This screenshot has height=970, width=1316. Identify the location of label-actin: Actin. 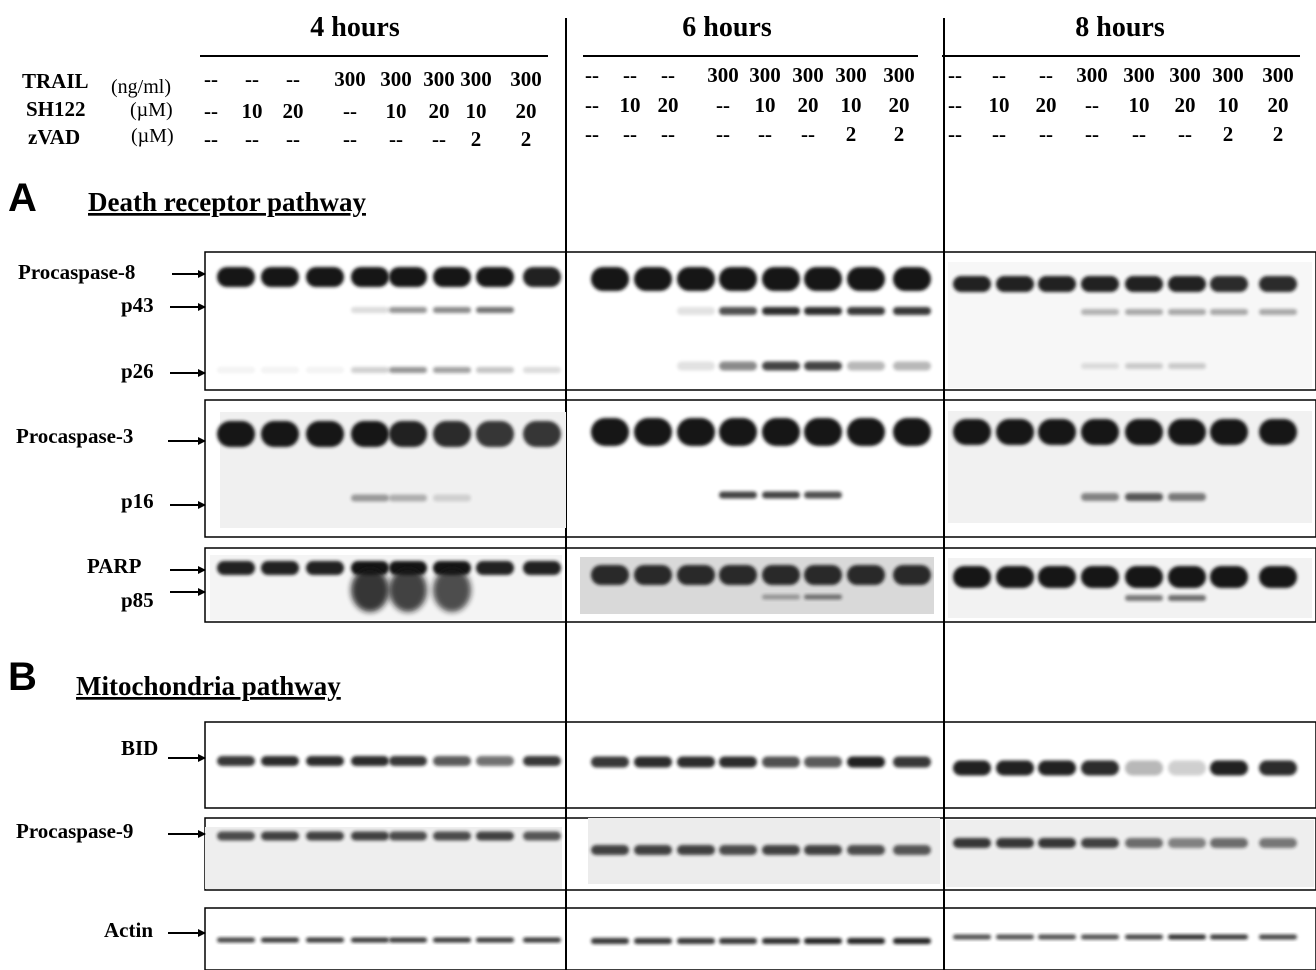
(128, 930).